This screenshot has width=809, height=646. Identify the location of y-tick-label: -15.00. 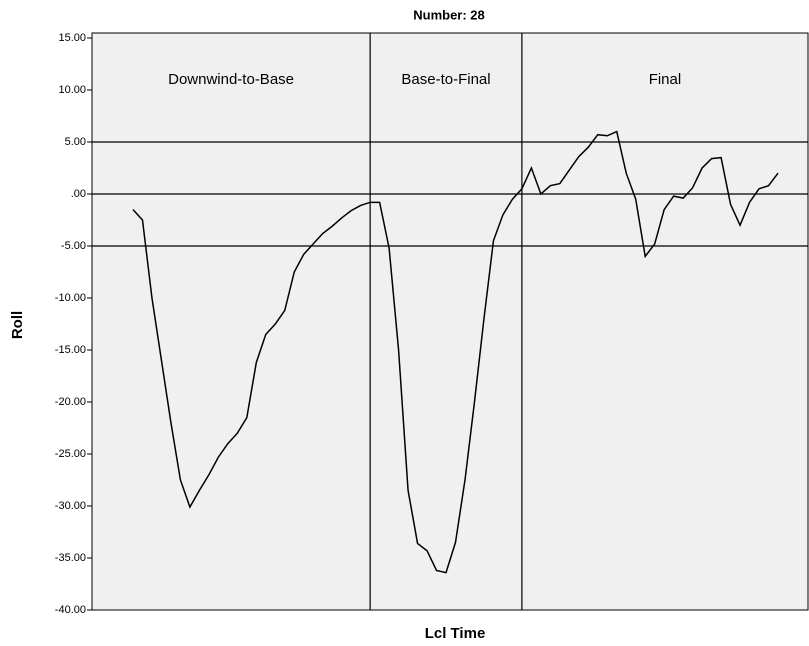
(70, 350).